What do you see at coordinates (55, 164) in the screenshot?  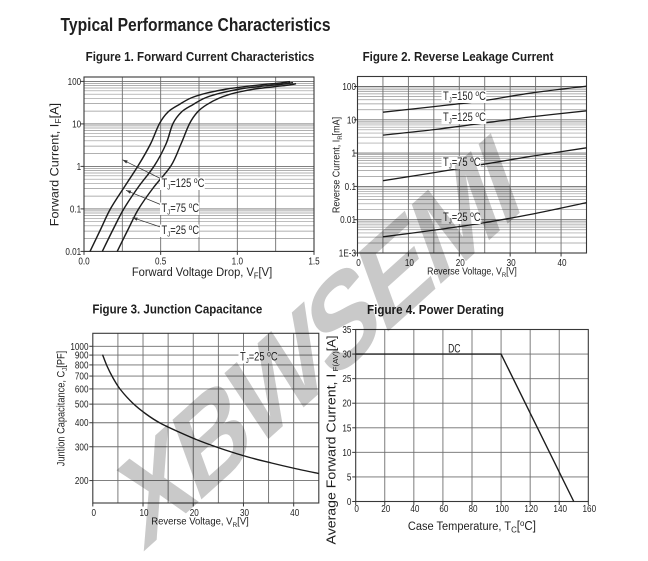 I see `svg-text: Forward Current, IF[A]` at bounding box center [55, 164].